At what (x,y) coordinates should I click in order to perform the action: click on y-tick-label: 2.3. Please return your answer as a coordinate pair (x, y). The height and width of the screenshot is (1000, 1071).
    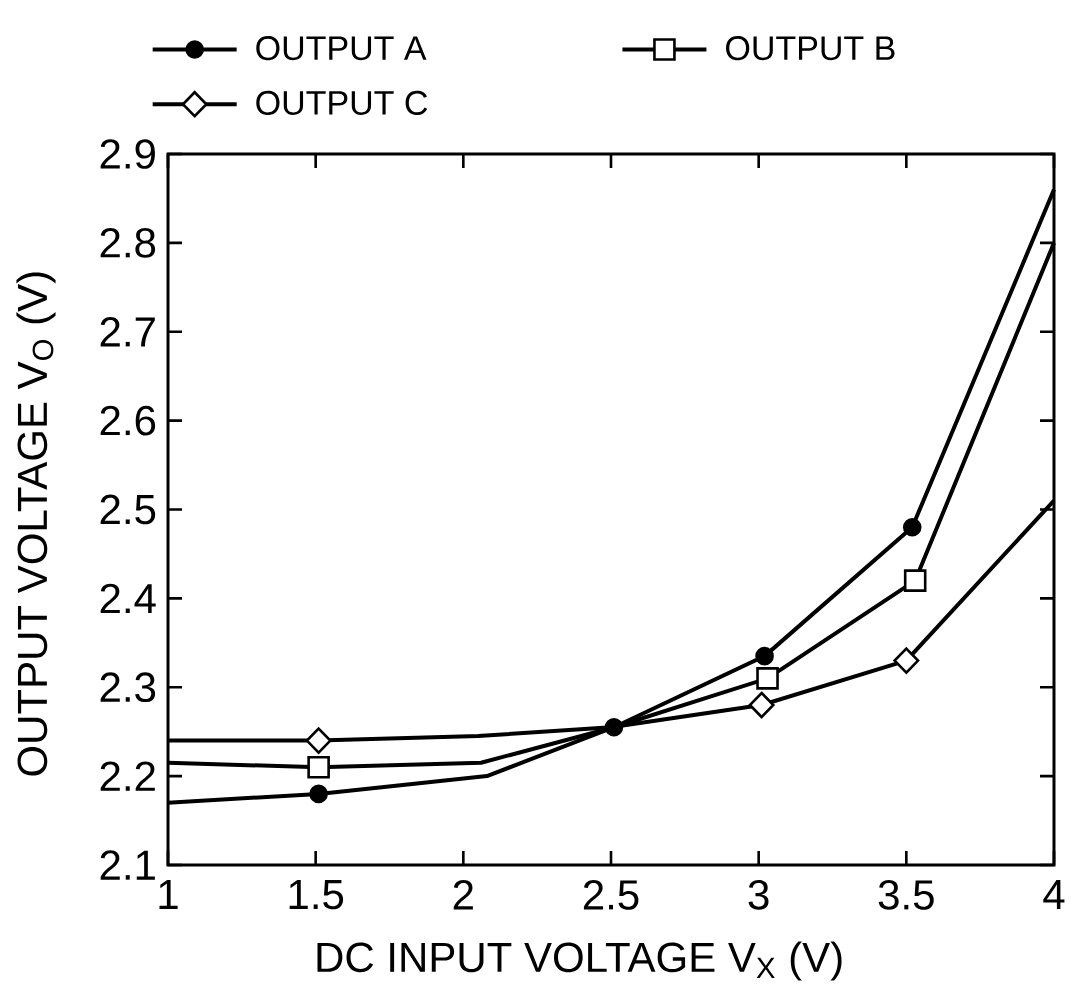
    Looking at the image, I should click on (128, 687).